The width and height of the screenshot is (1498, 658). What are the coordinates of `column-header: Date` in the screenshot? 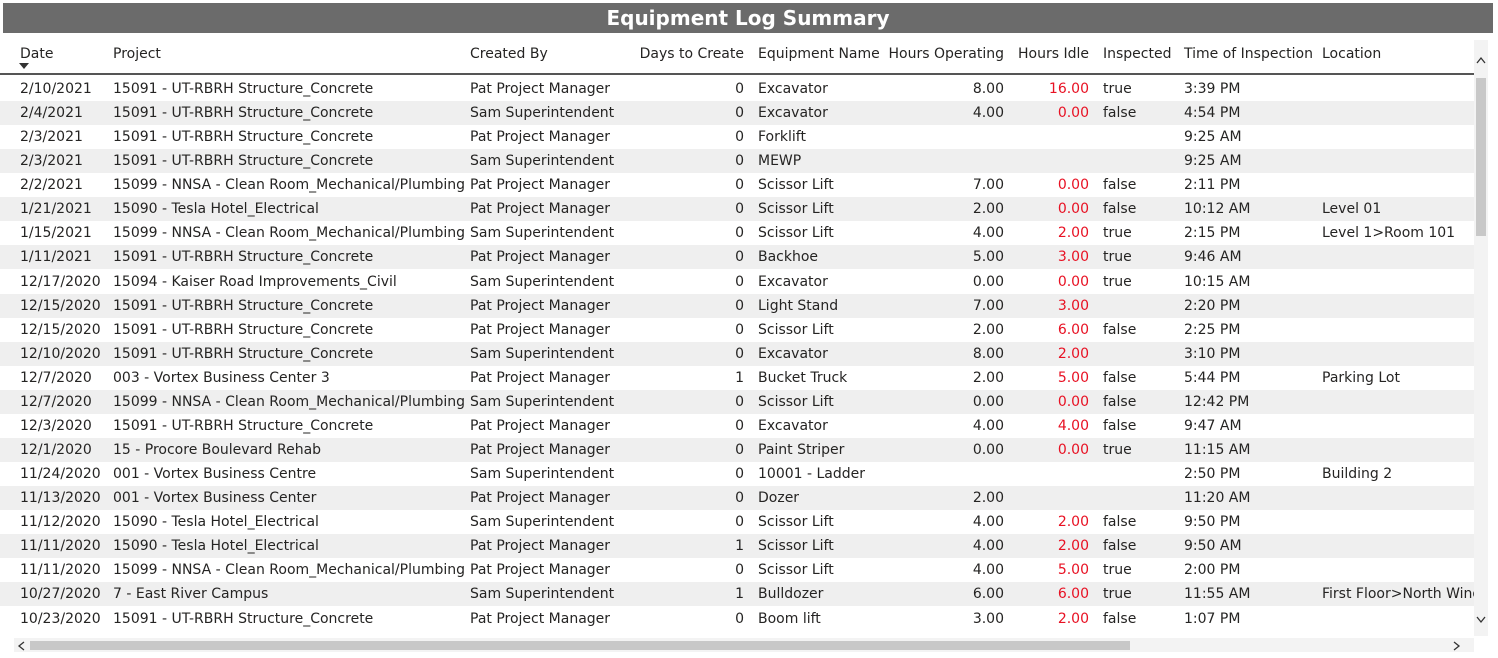 It's located at (37, 54).